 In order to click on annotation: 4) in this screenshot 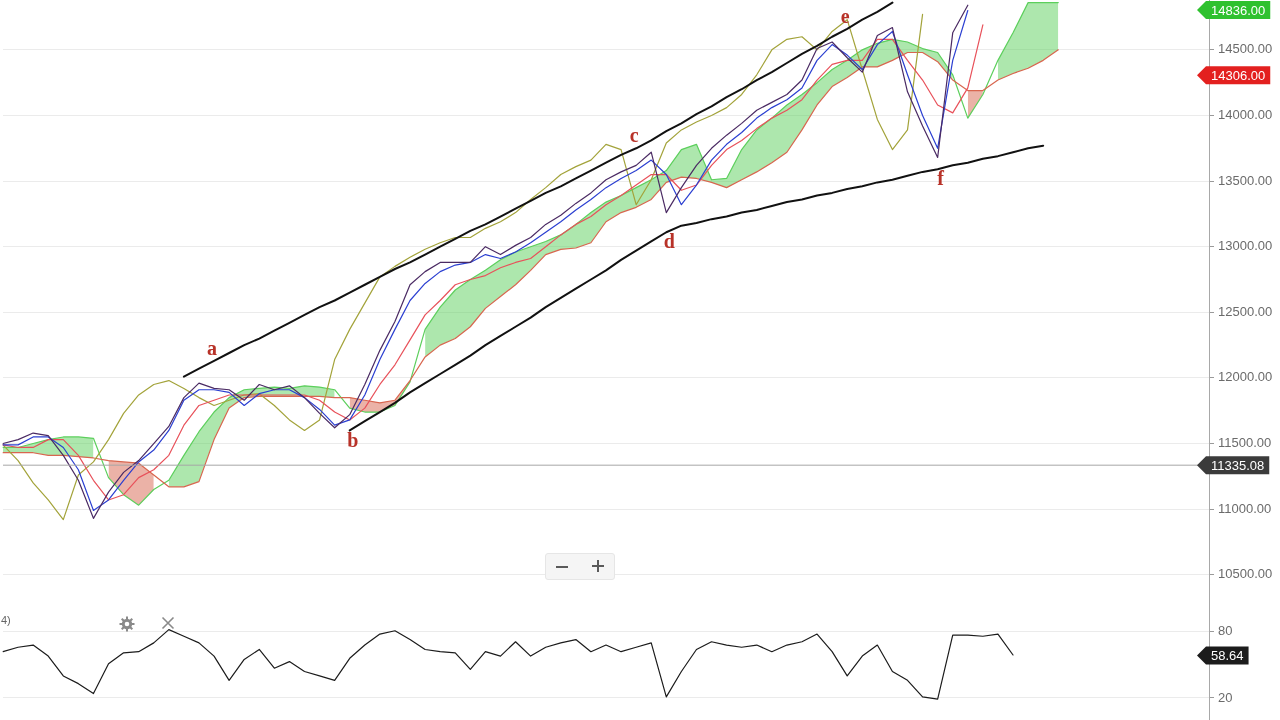, I will do `click(6, 620)`.